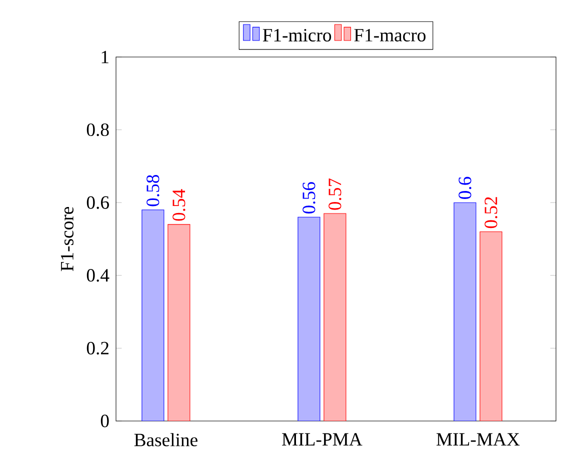  What do you see at coordinates (335, 194) in the screenshot?
I see `data-label: 0.57` at bounding box center [335, 194].